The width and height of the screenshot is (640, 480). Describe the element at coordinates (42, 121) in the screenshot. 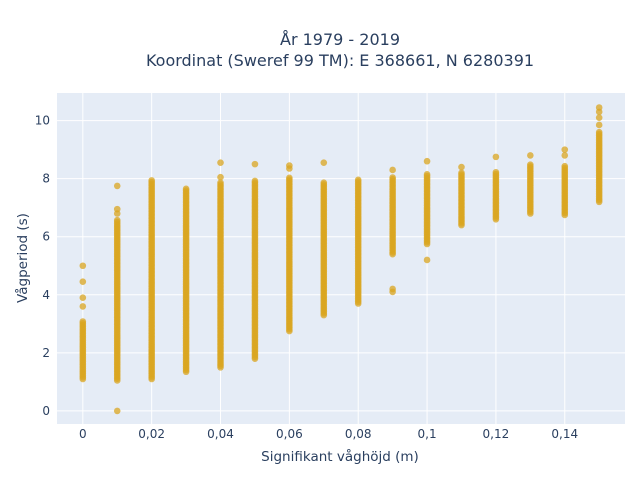

I see `y-tick-label: 10` at that location.